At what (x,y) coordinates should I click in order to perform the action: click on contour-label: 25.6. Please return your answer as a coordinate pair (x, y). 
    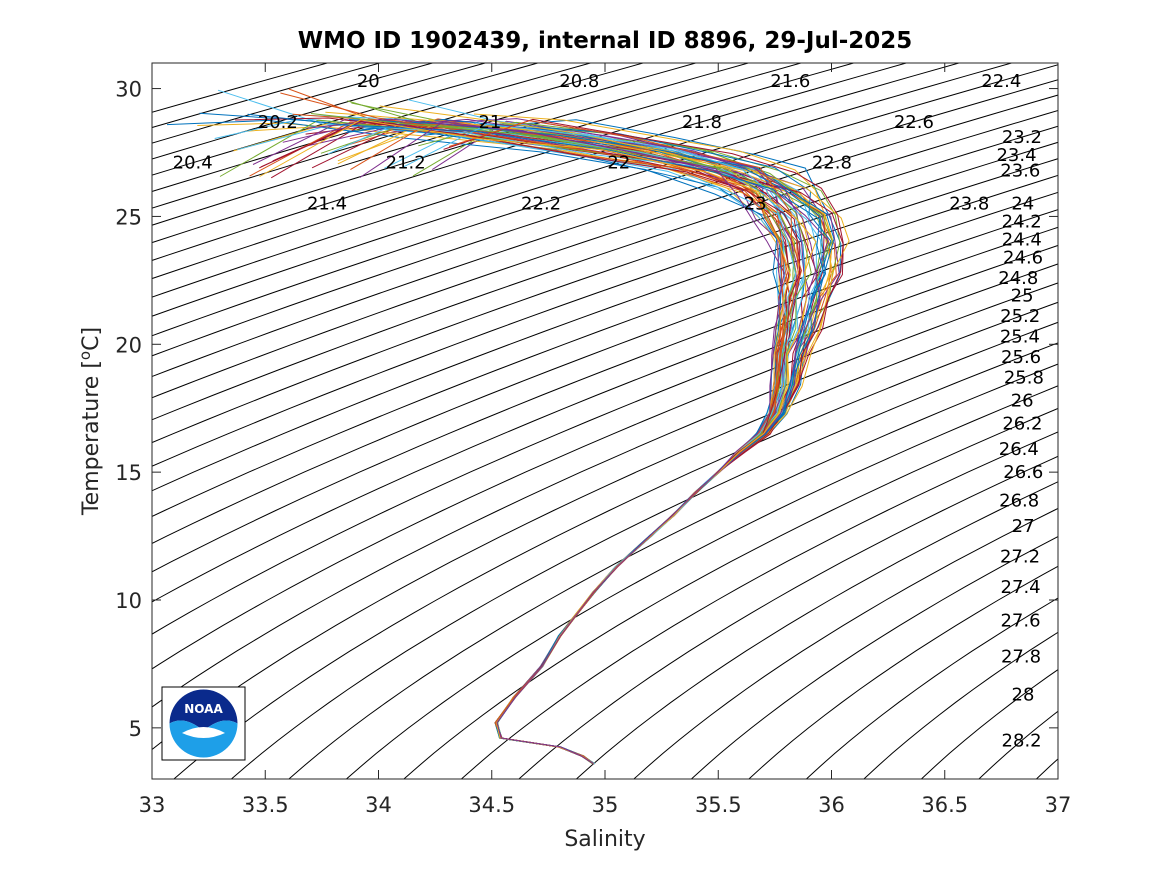
    Looking at the image, I should click on (1021, 357).